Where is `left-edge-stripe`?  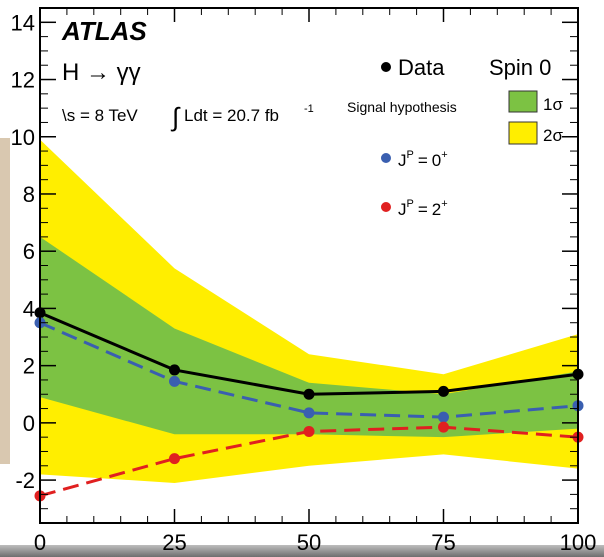 left-edge-stripe is located at coordinates (5, 301).